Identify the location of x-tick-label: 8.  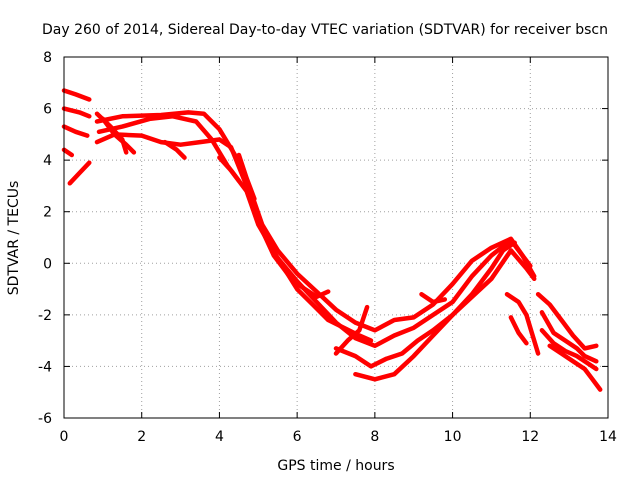
(374, 437).